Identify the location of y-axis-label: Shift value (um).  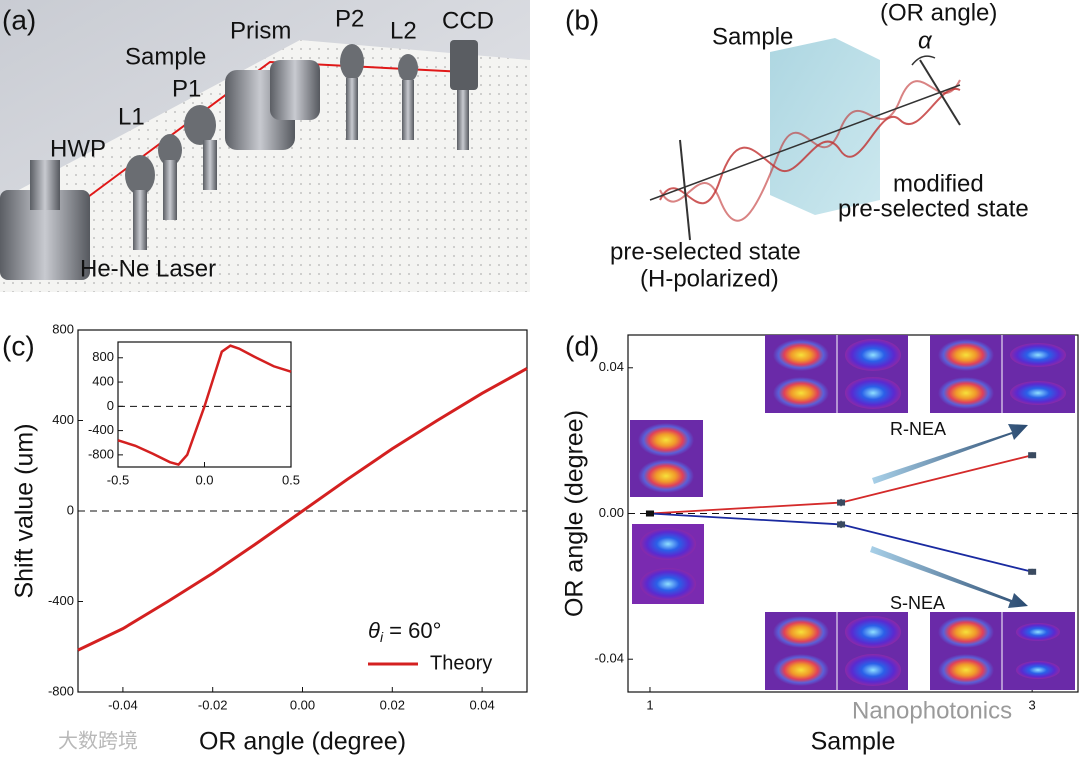
(25, 510).